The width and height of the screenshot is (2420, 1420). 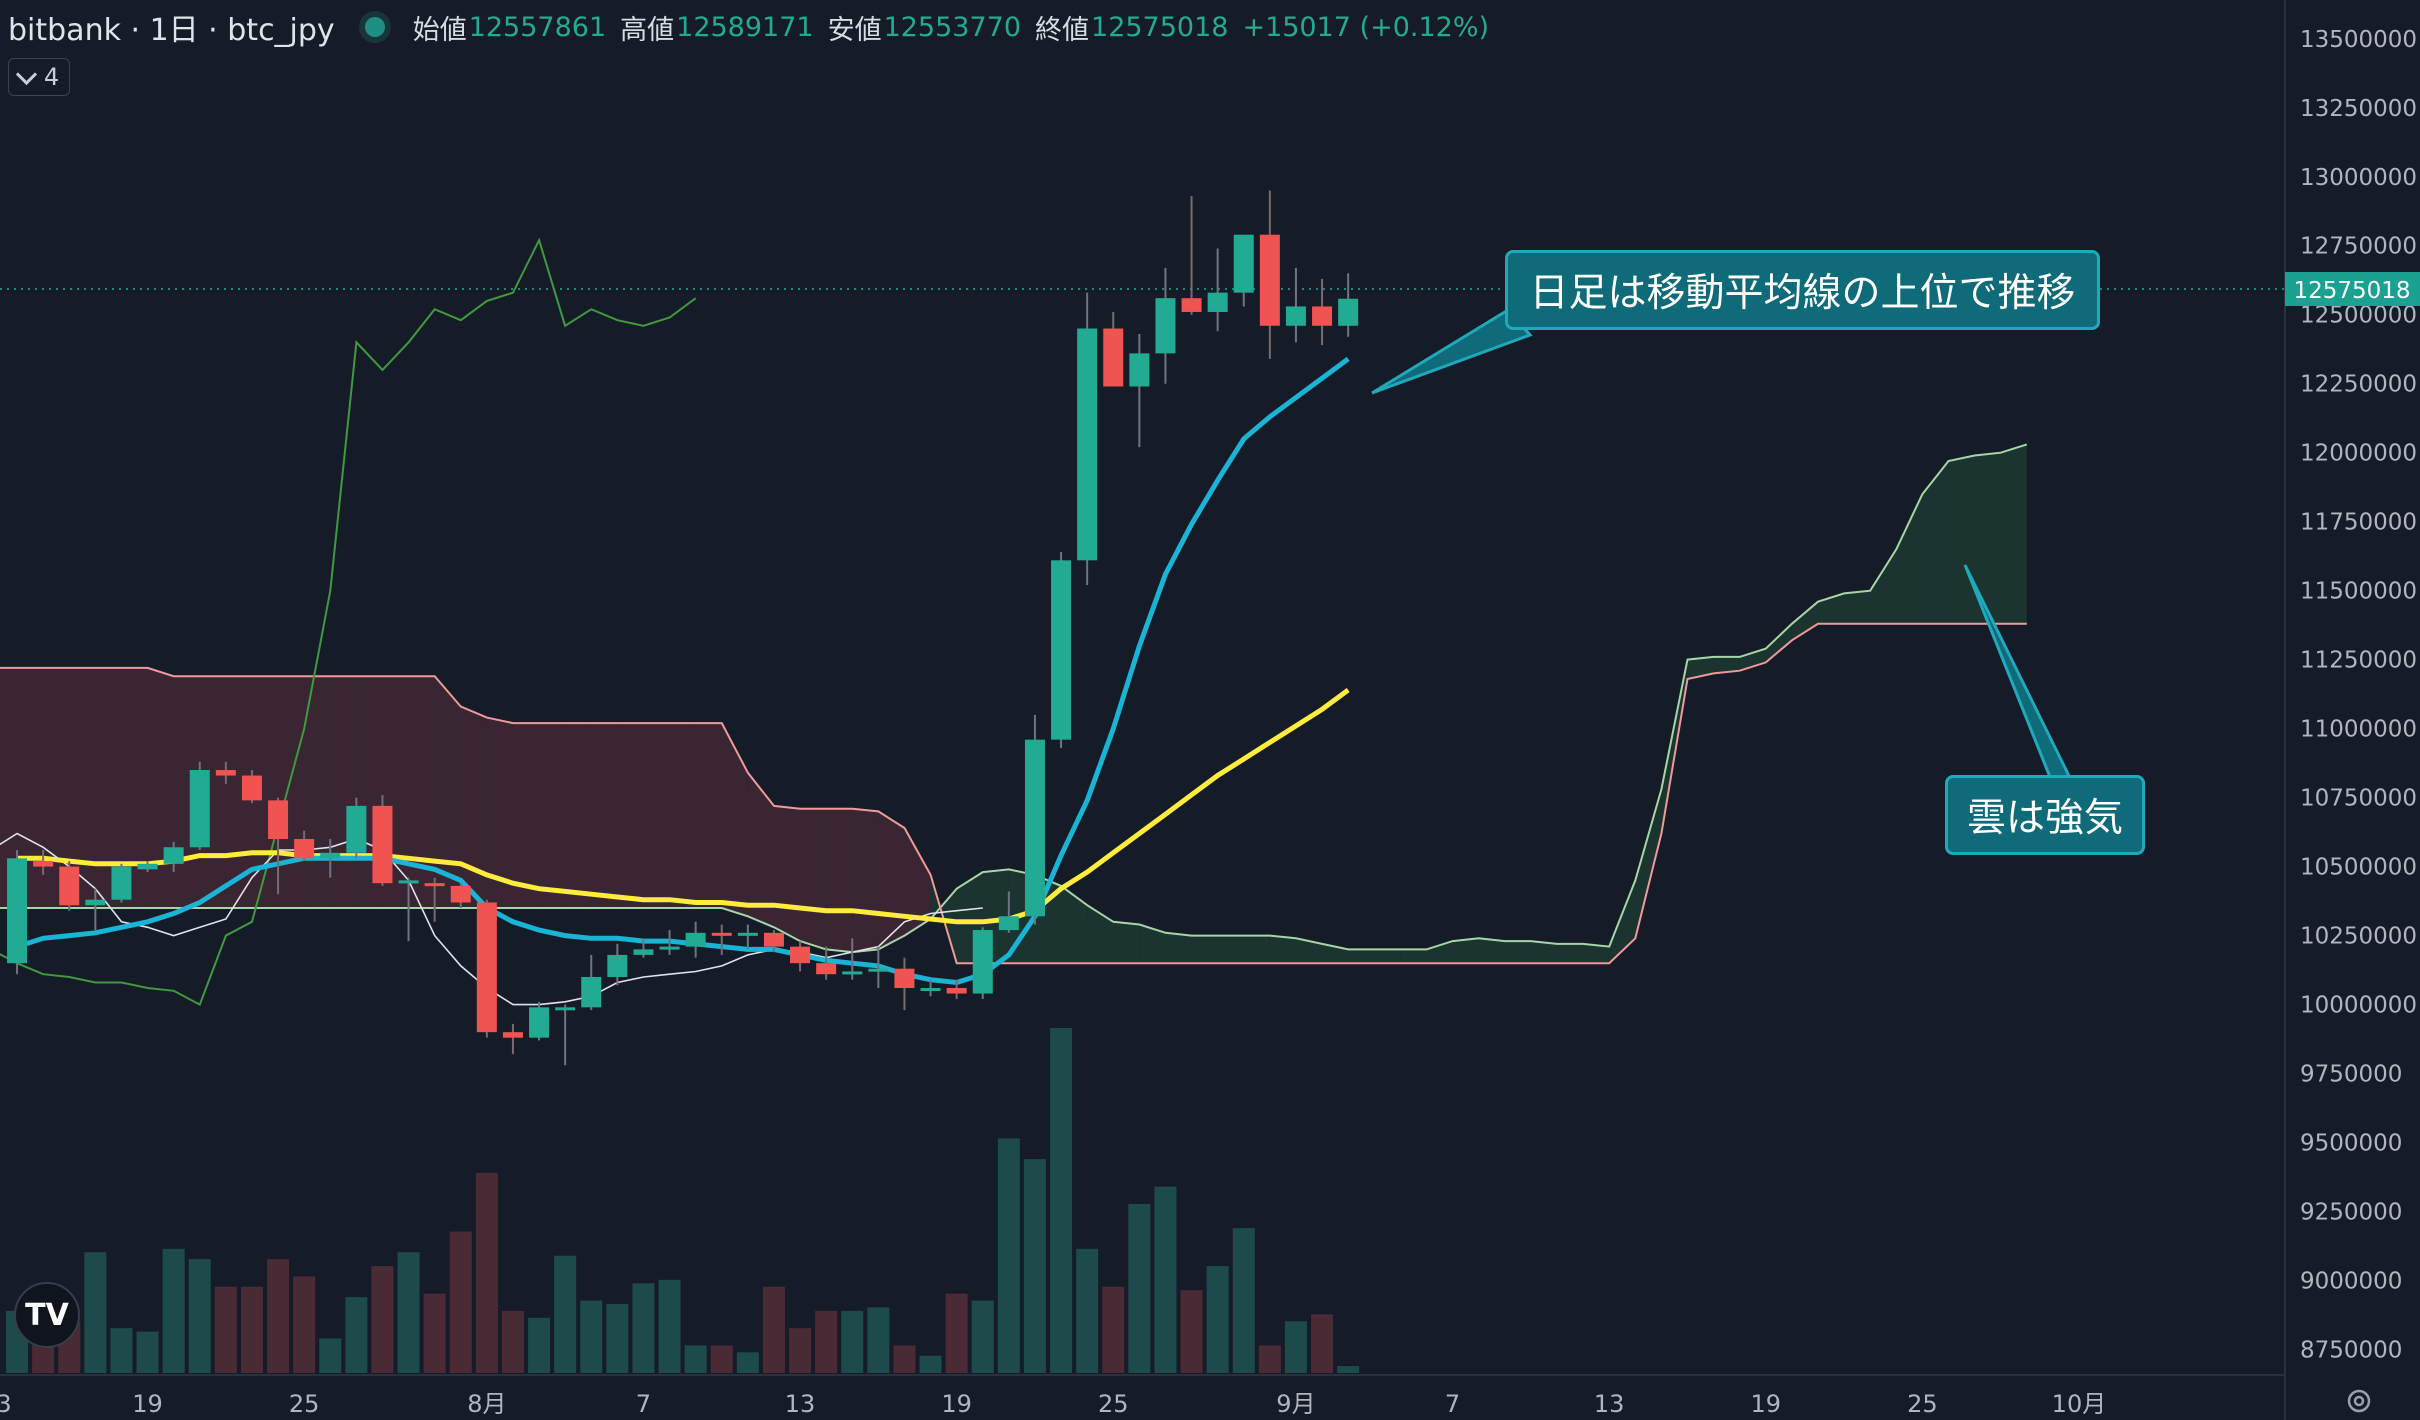 What do you see at coordinates (2358, 109) in the screenshot?
I see `price-tick-label: 13250000` at bounding box center [2358, 109].